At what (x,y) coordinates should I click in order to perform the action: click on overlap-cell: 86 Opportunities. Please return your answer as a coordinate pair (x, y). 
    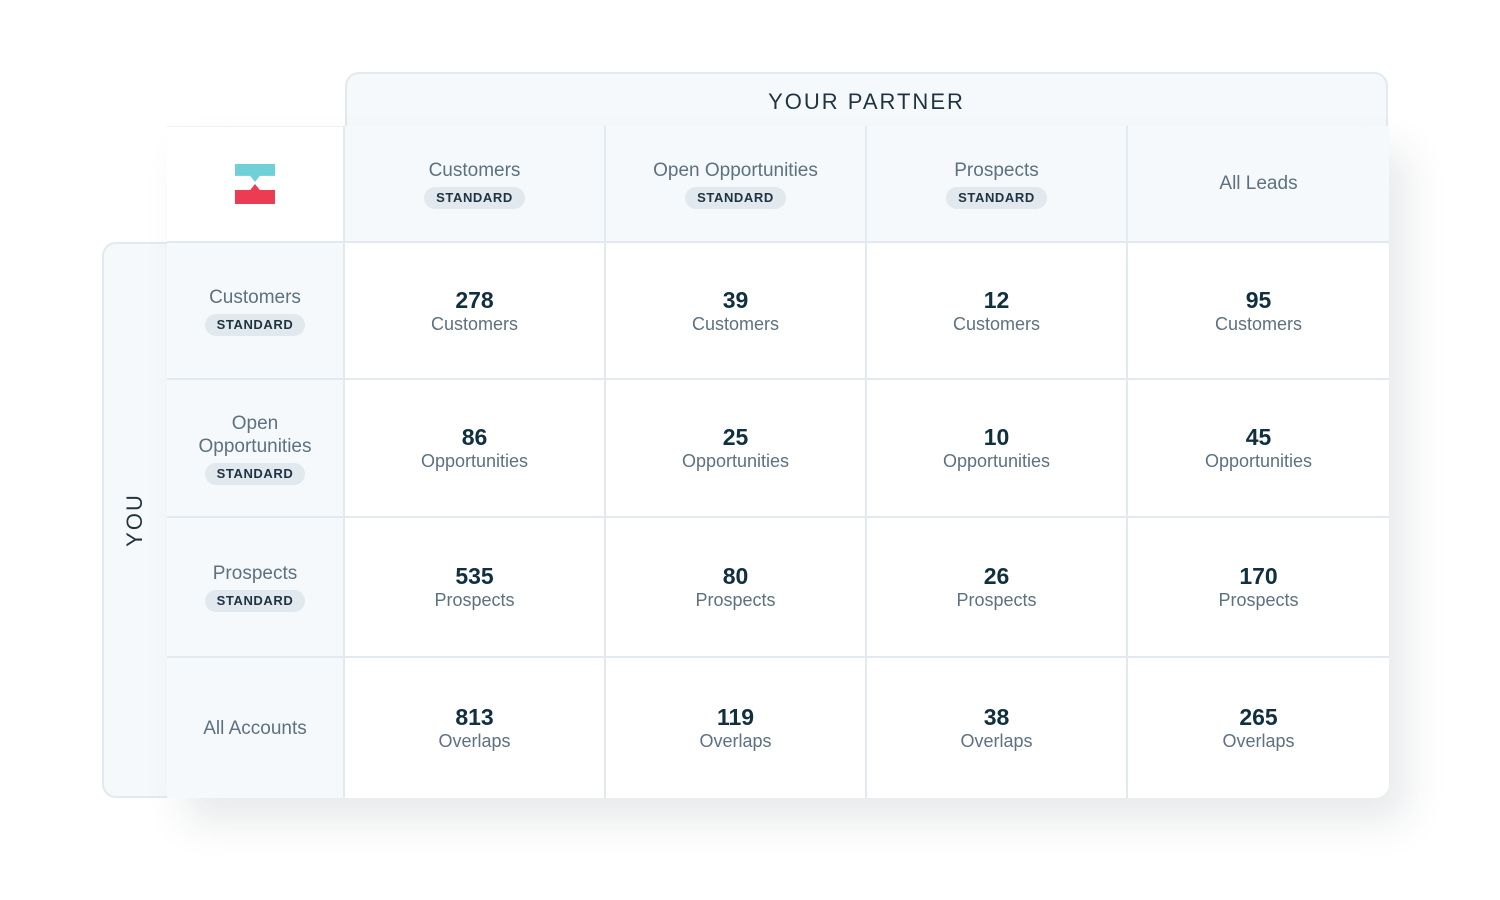
    Looking at the image, I should click on (475, 449).